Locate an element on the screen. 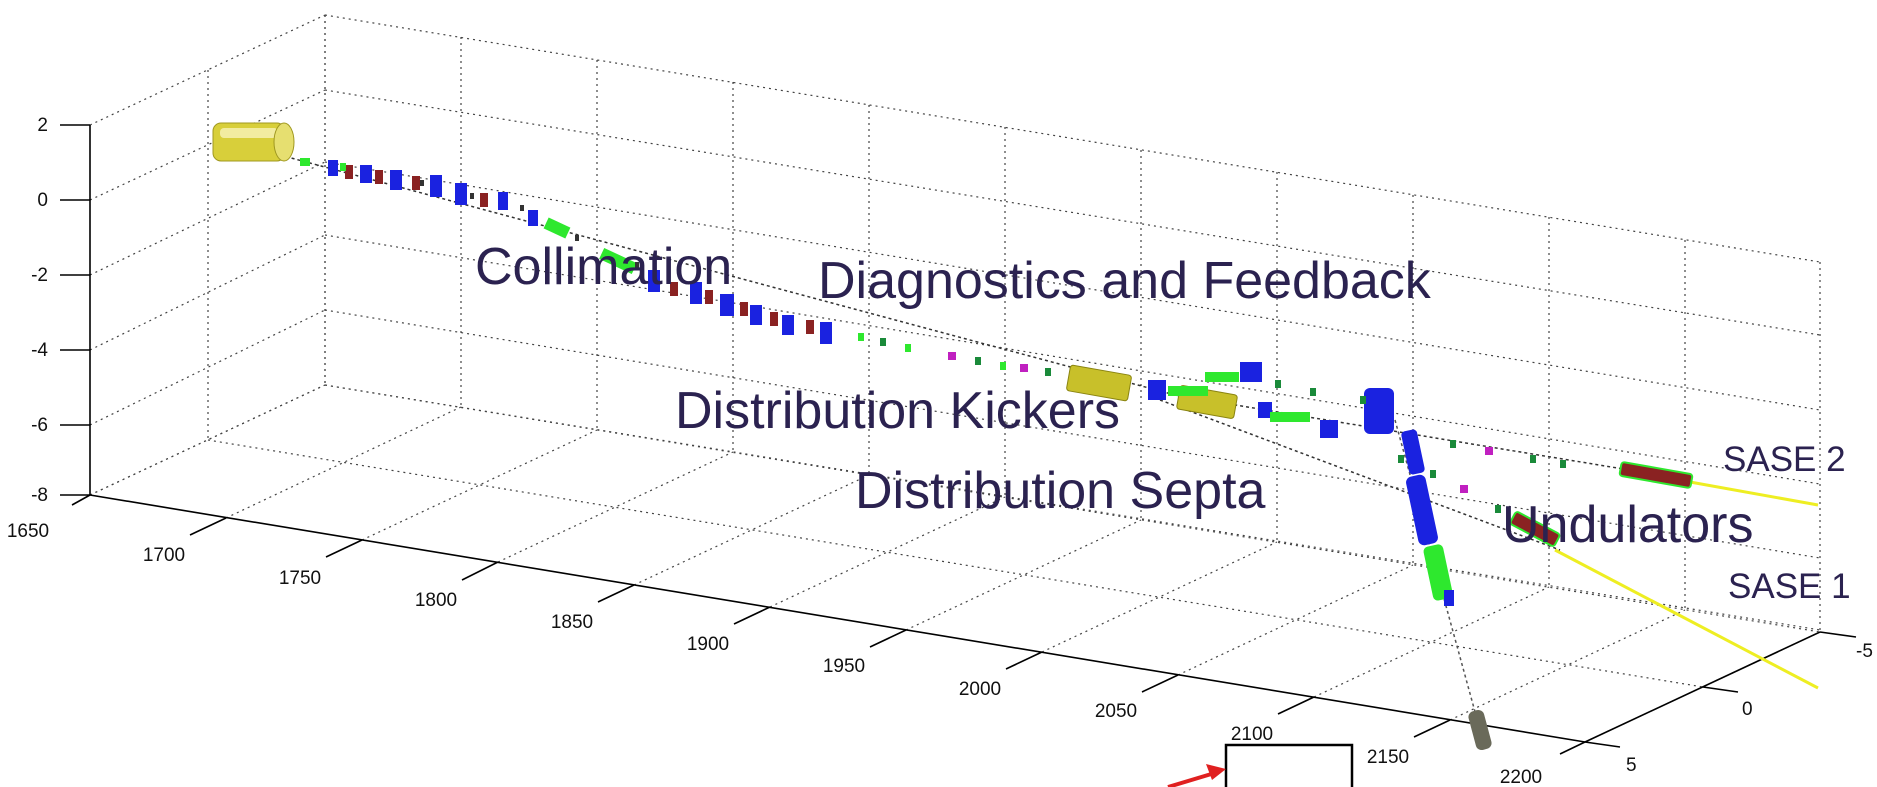 The width and height of the screenshot is (1877, 787). red-arrow-head-icon is located at coordinates (1216, 772).